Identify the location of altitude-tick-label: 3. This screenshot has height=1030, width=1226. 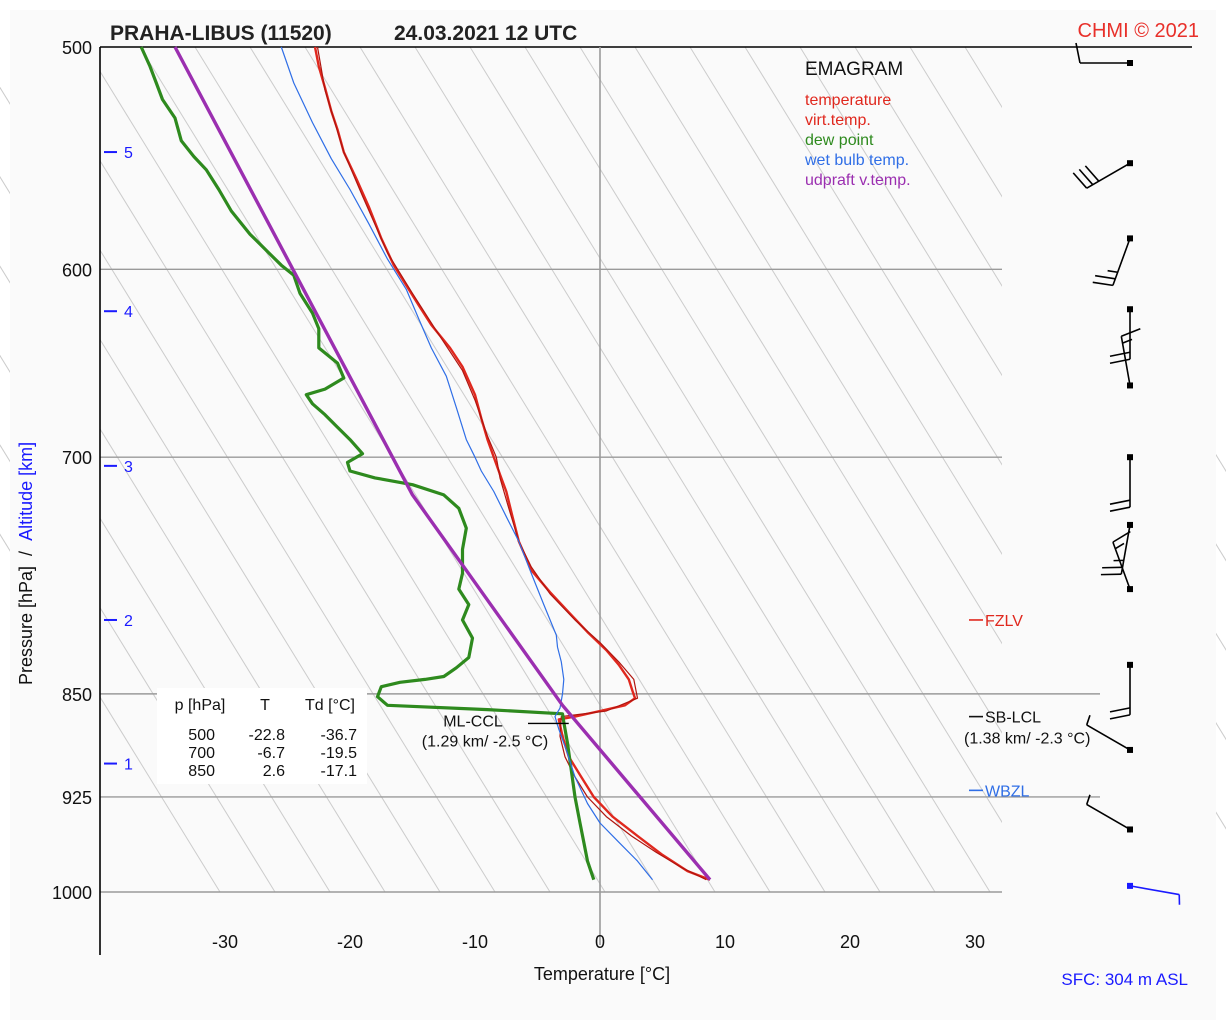
(128, 467).